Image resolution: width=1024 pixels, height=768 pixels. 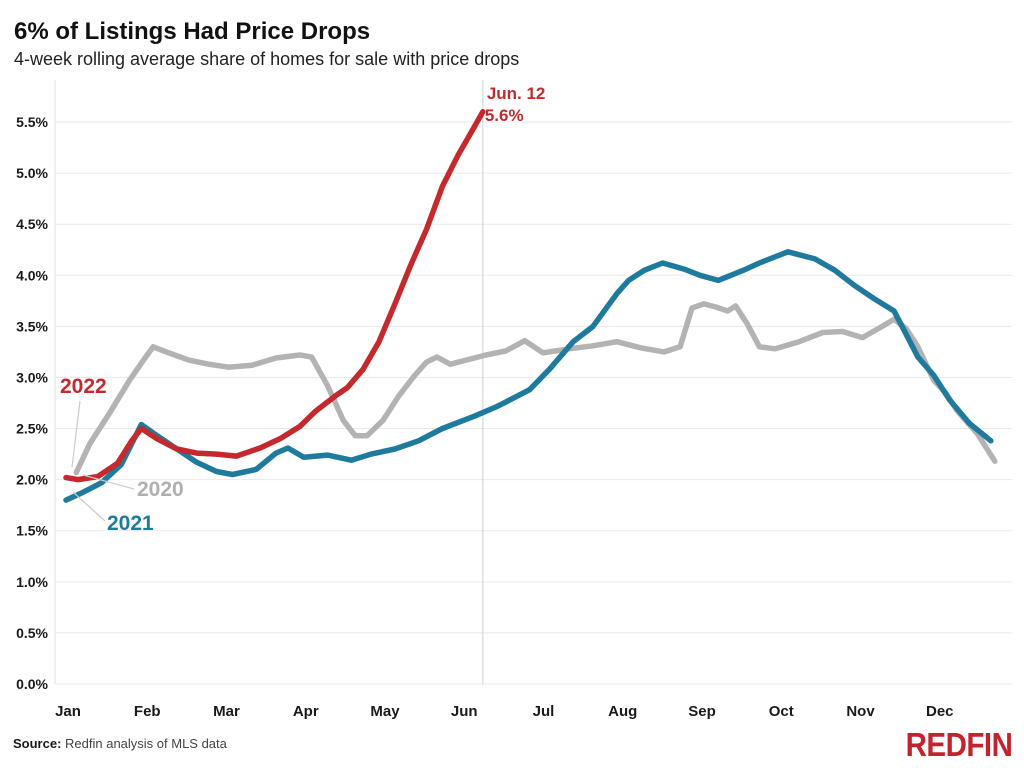 What do you see at coordinates (306, 711) in the screenshot?
I see `x-tick-label: Apr` at bounding box center [306, 711].